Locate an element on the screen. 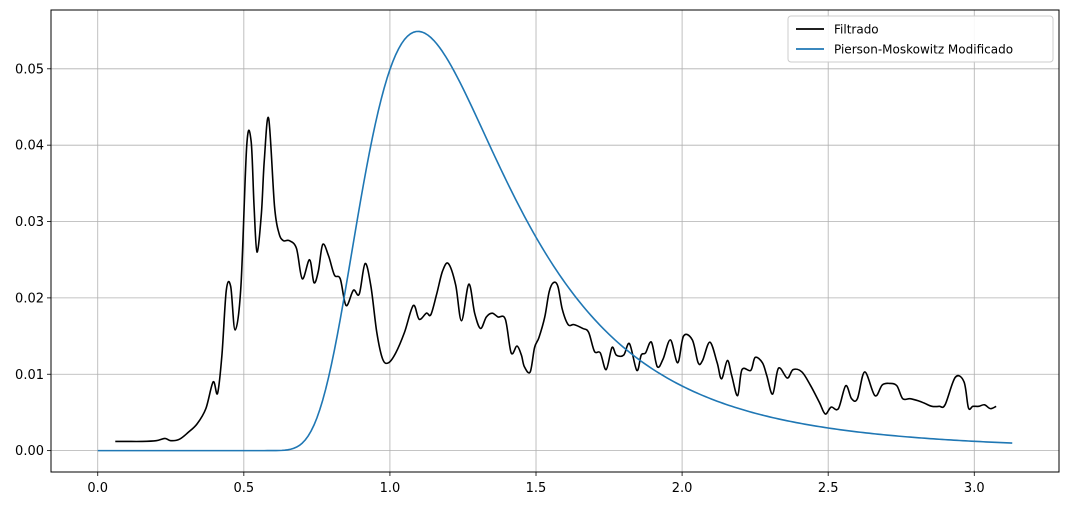  x-tick-label: 1.0 is located at coordinates (390, 488).